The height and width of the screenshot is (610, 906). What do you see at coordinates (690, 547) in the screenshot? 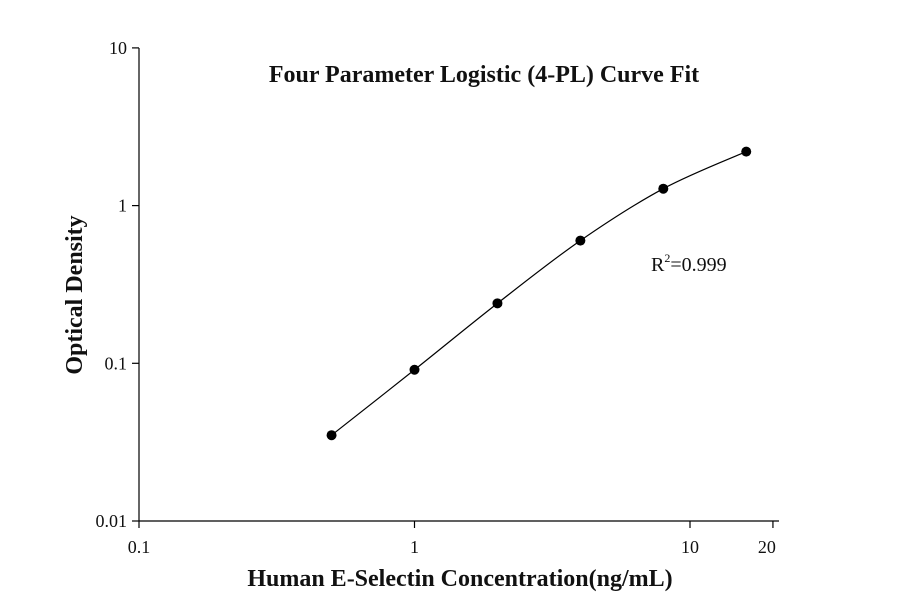
I see `x-tick-label: 10` at bounding box center [690, 547].